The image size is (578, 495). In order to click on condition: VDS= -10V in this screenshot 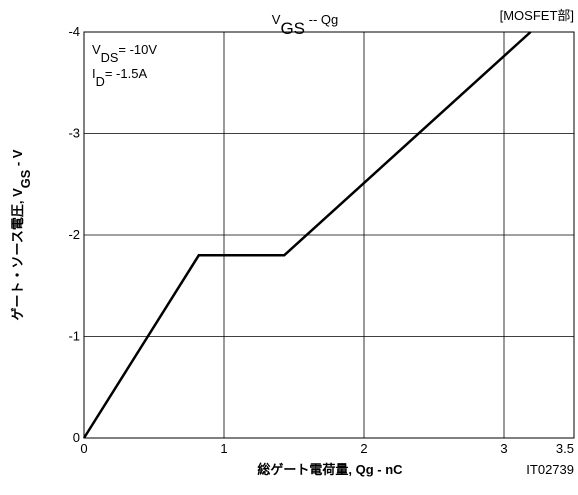, I will do `click(124, 53)`.